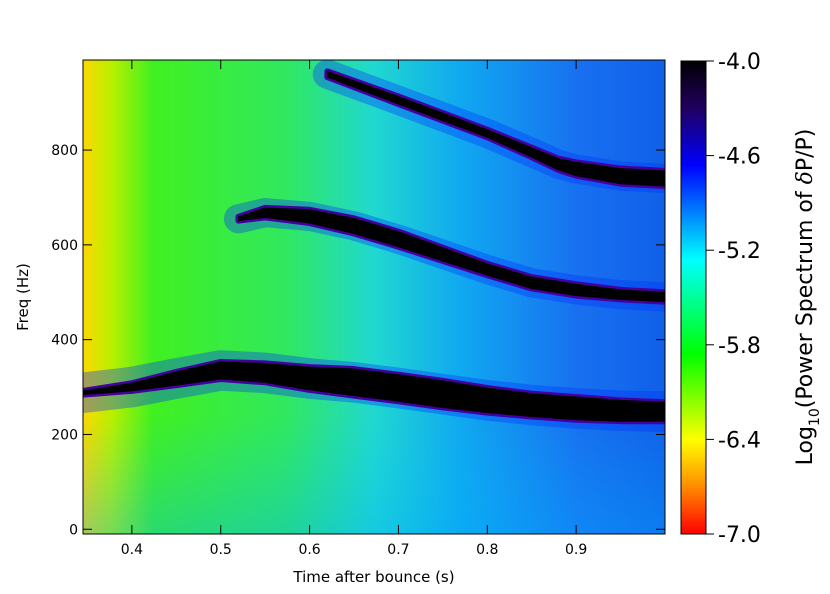 Image resolution: width=830 pixels, height=594 pixels. What do you see at coordinates (373, 577) in the screenshot?
I see `x-axis-title: Time after bounce (s)` at bounding box center [373, 577].